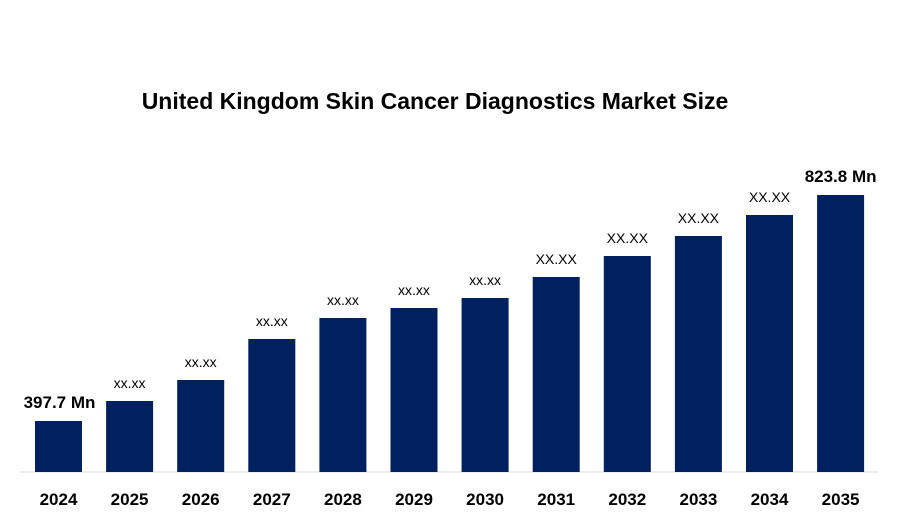 This screenshot has height=525, width=900. I want to click on bar-2024, so click(58, 446).